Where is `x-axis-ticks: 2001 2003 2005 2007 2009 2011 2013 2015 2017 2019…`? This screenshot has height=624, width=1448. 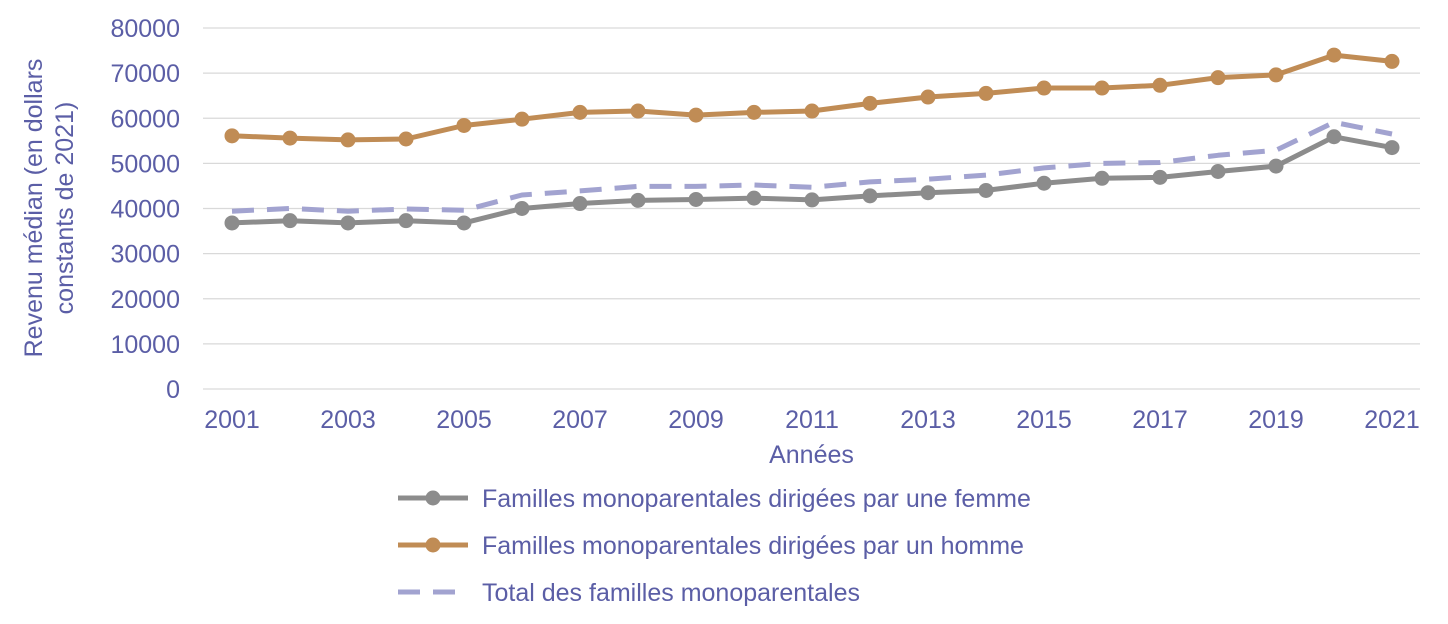 x-axis-ticks: 2001 2003 2005 2007 2009 2011 2013 2015 2017 2019… is located at coordinates (812, 420).